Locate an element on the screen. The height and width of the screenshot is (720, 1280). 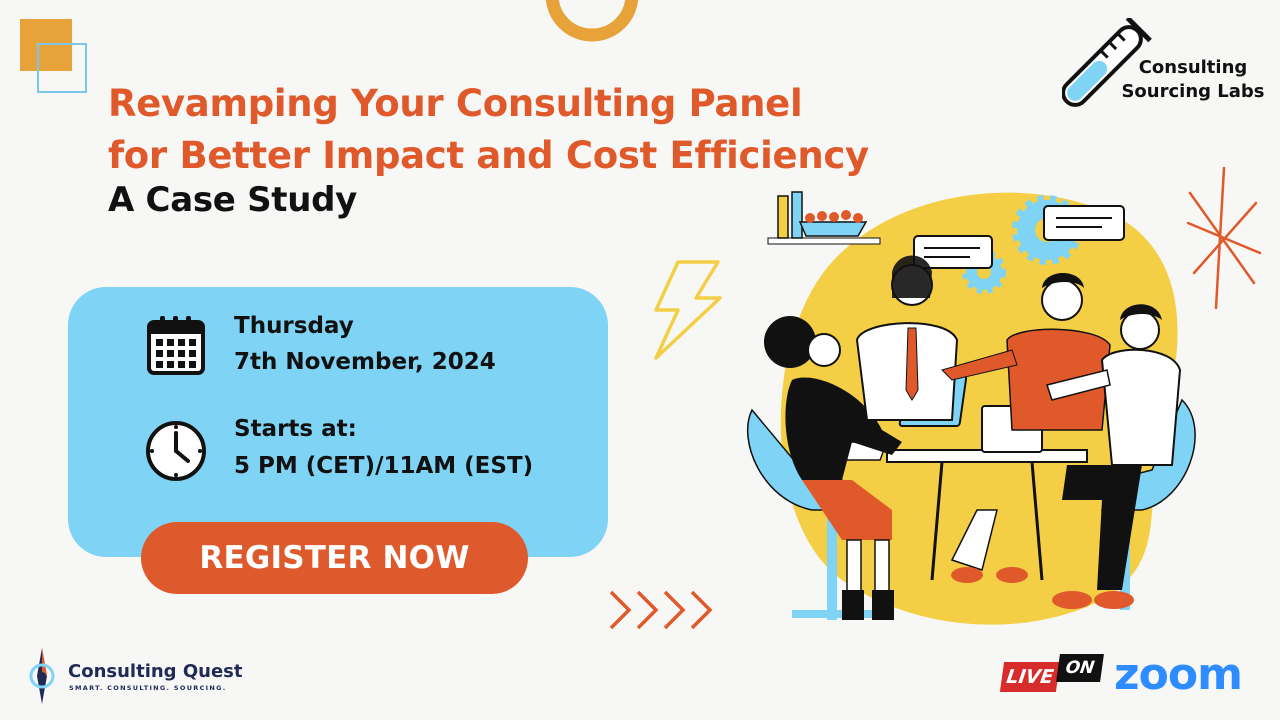
consulting-quest-logo-name: Consulting Quest is located at coordinates (155, 671).